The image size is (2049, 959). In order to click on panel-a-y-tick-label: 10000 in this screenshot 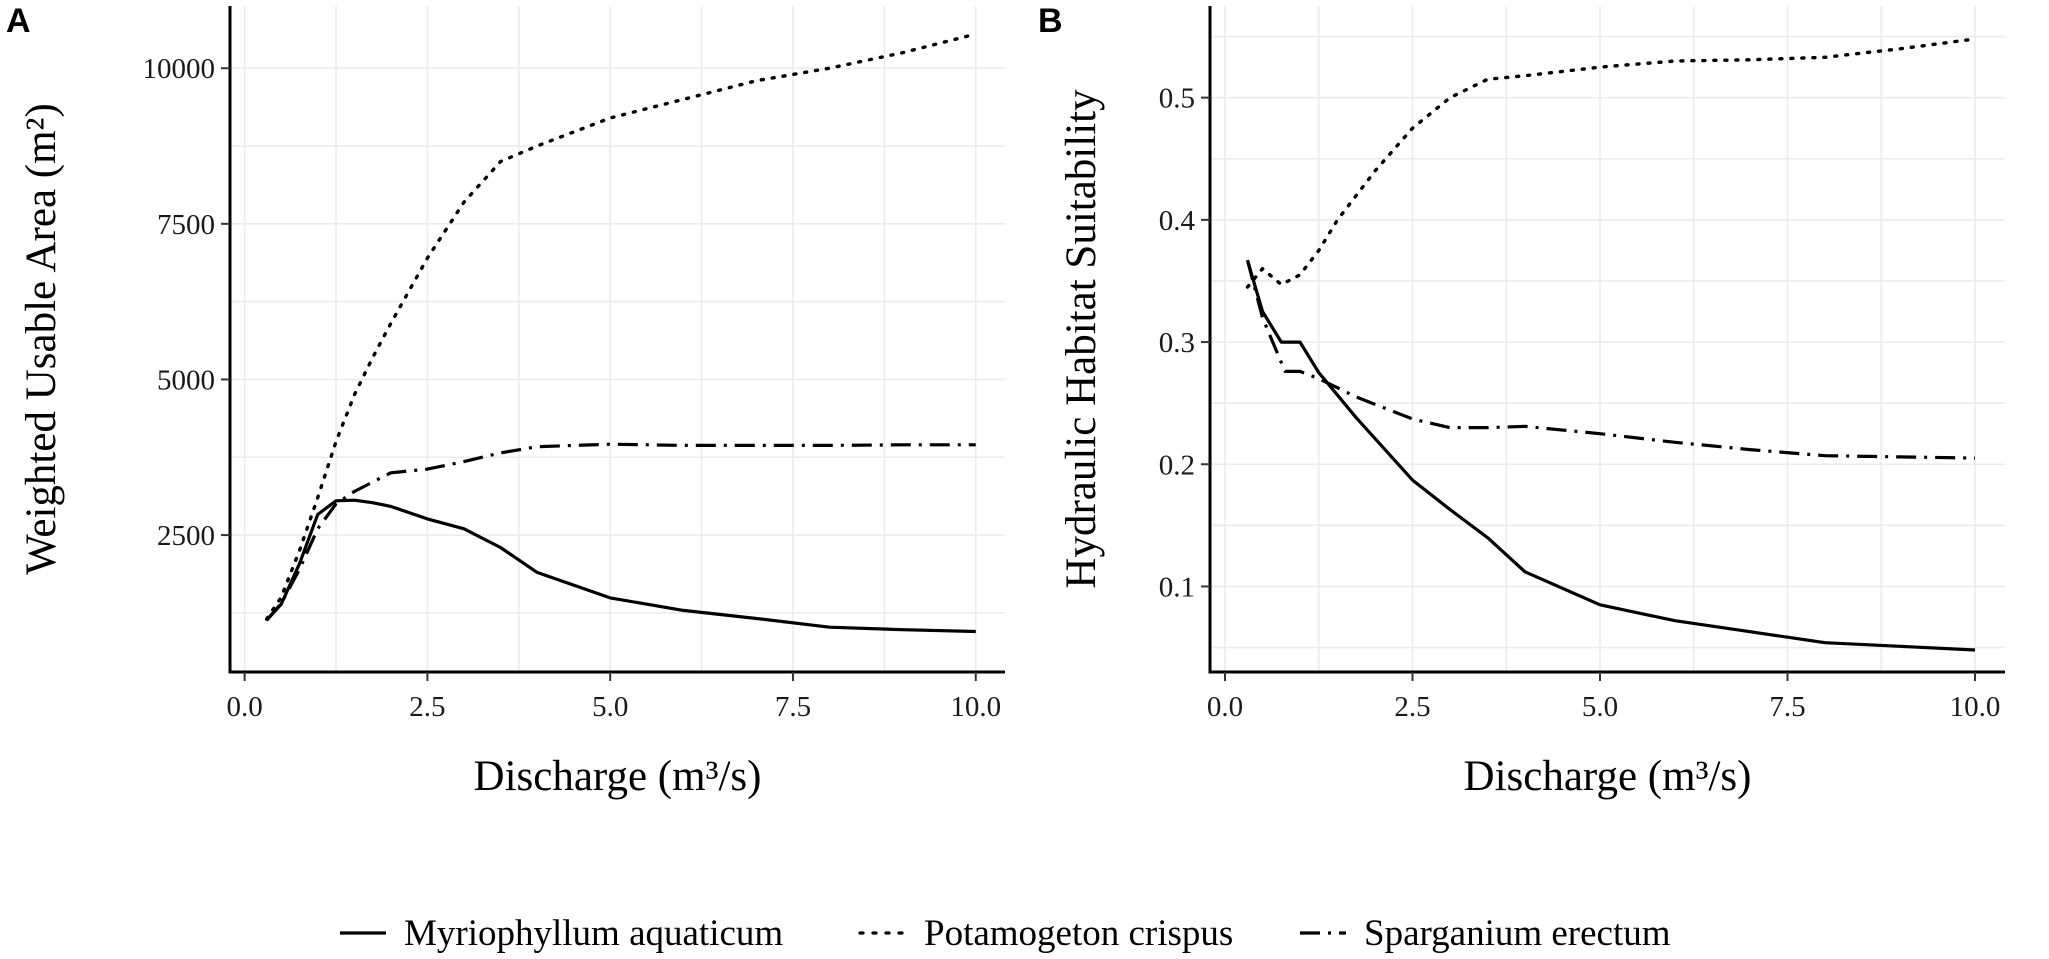, I will do `click(179, 69)`.